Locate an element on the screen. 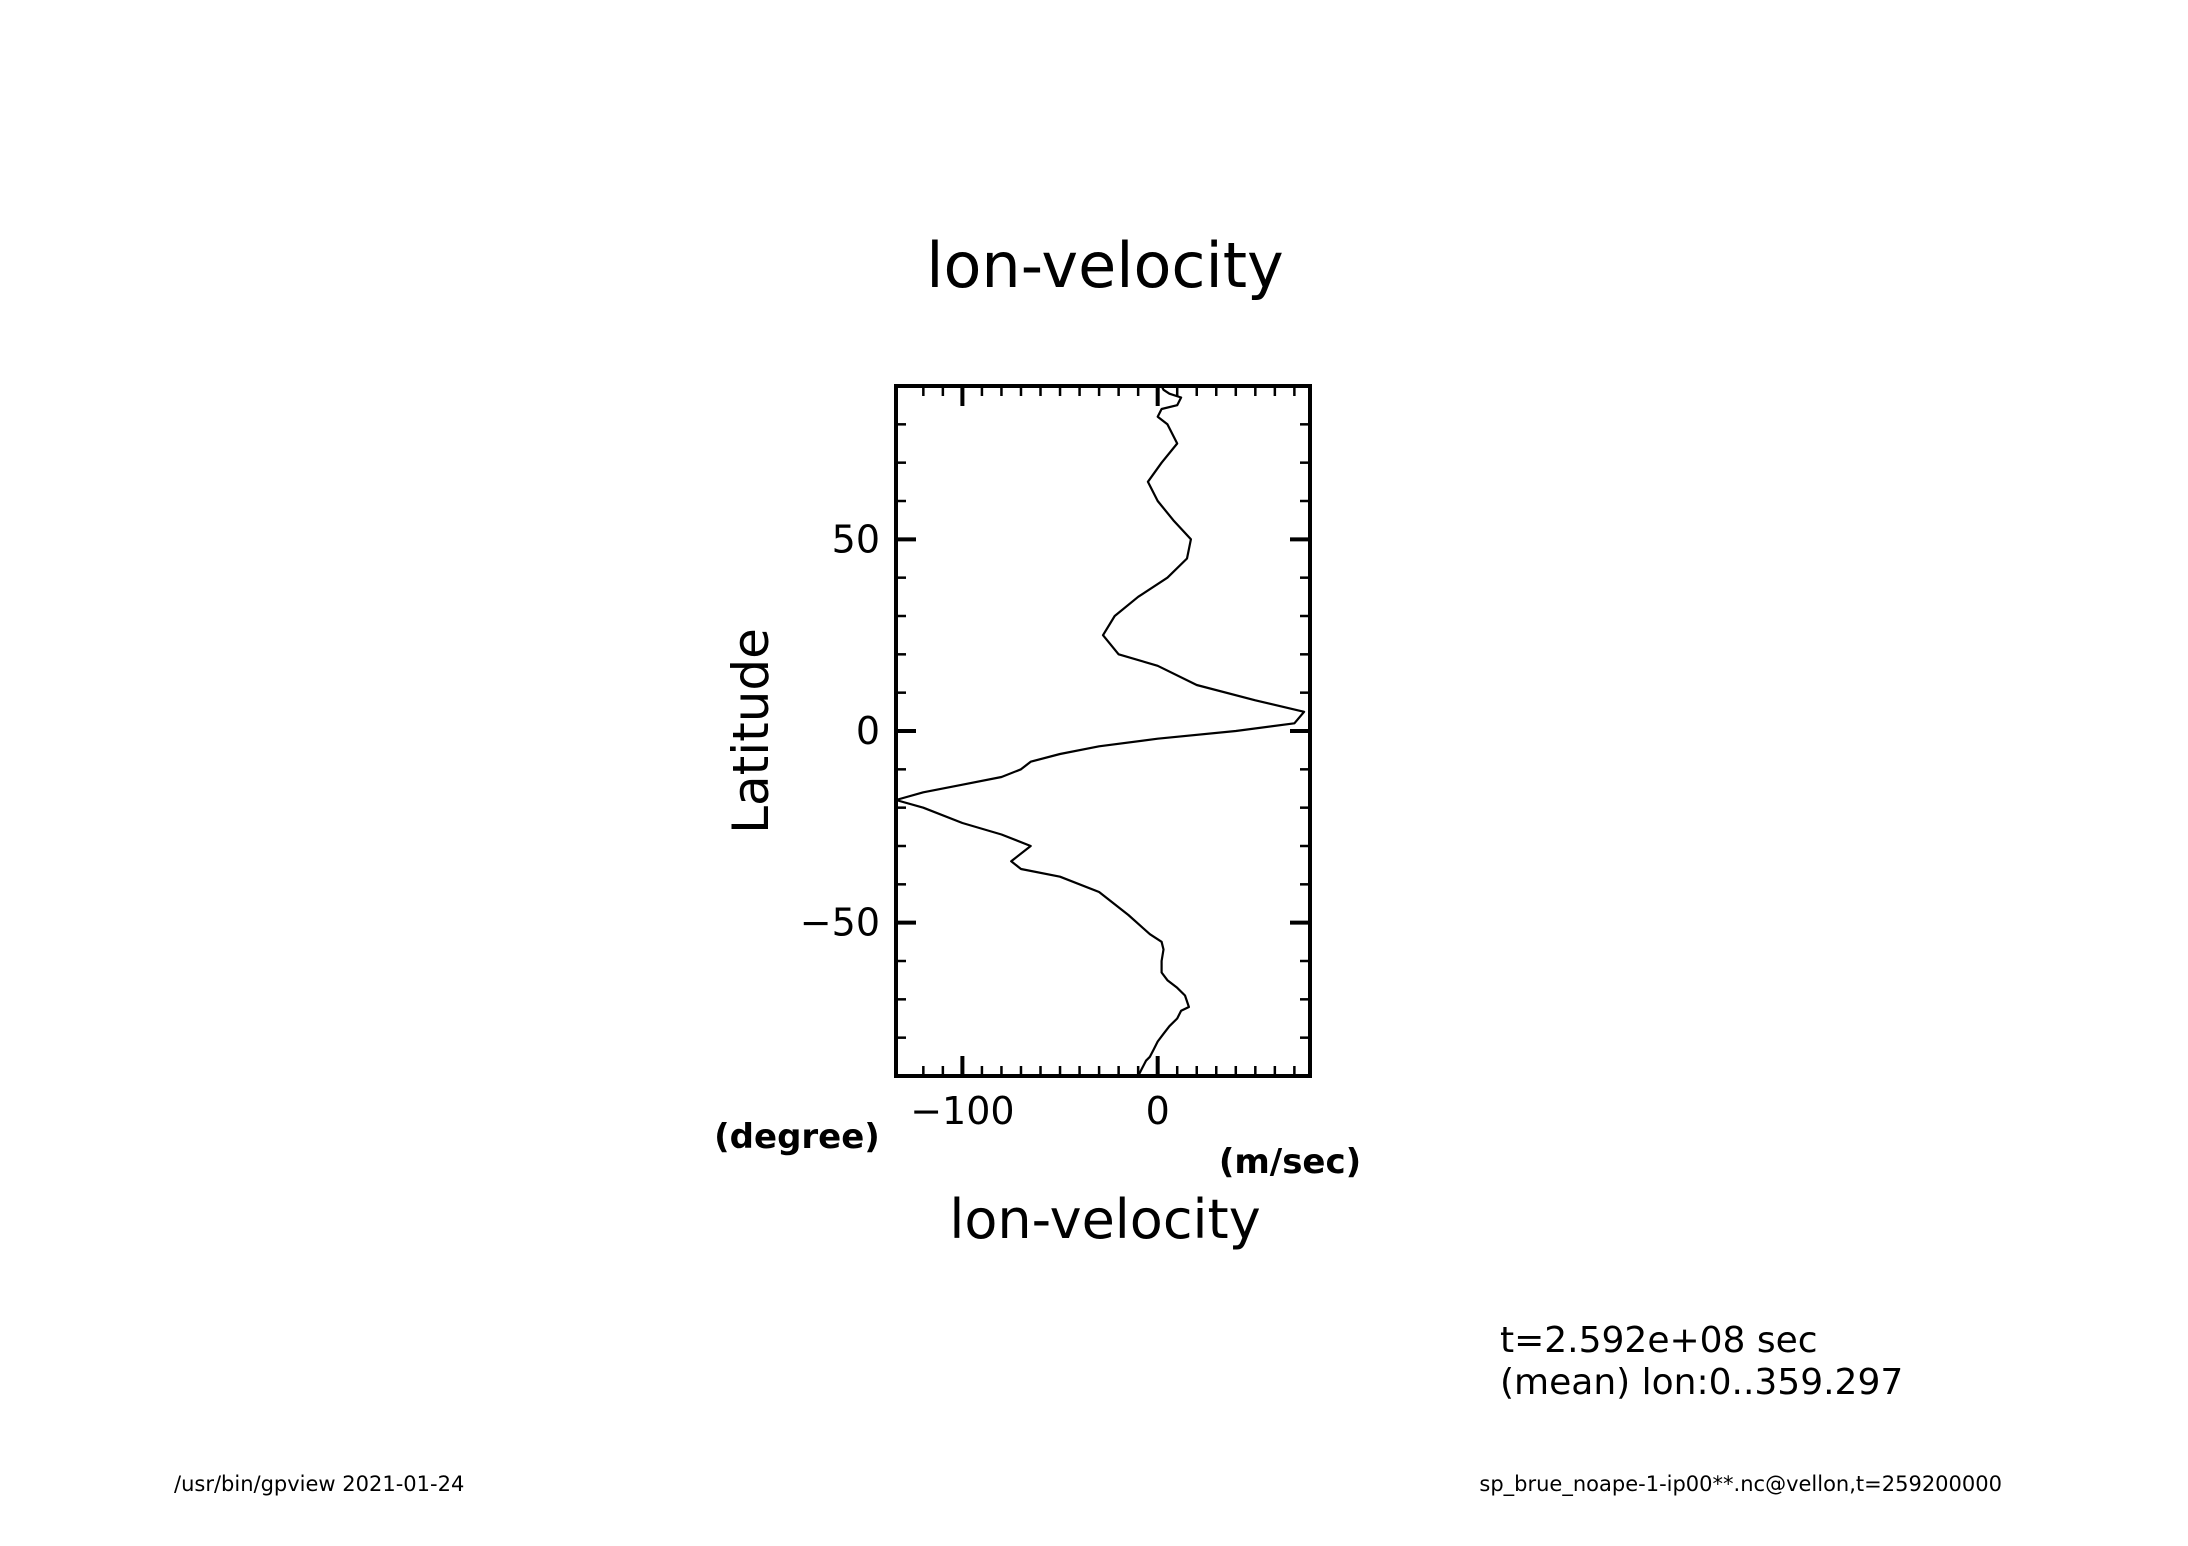 The width and height of the screenshot is (2188, 1546). chart-title: lon-velocity is located at coordinates (1104, 265).